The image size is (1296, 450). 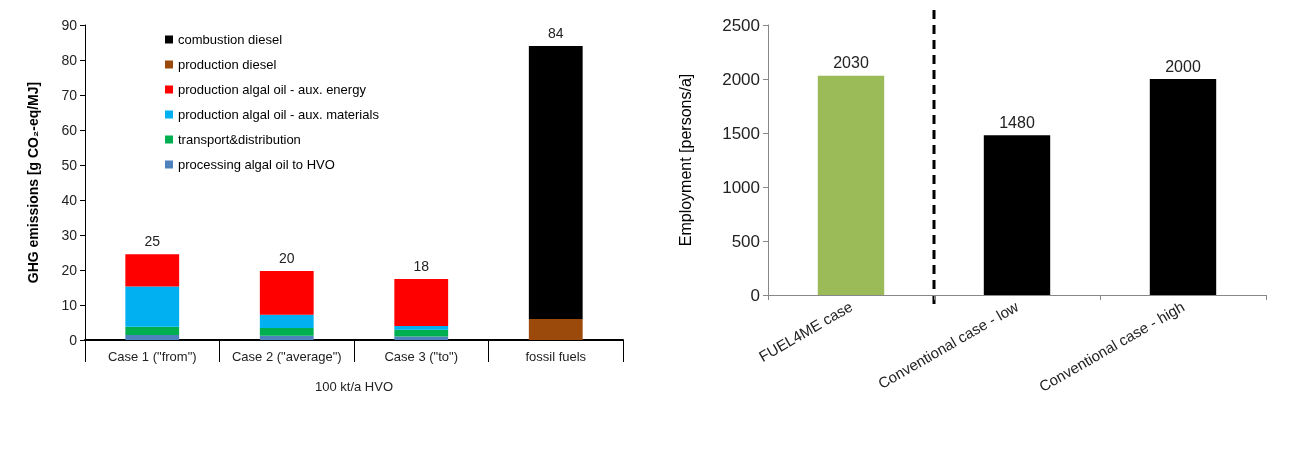 I want to click on x-tick-label: Case 1 ("from"), so click(x=152, y=356).